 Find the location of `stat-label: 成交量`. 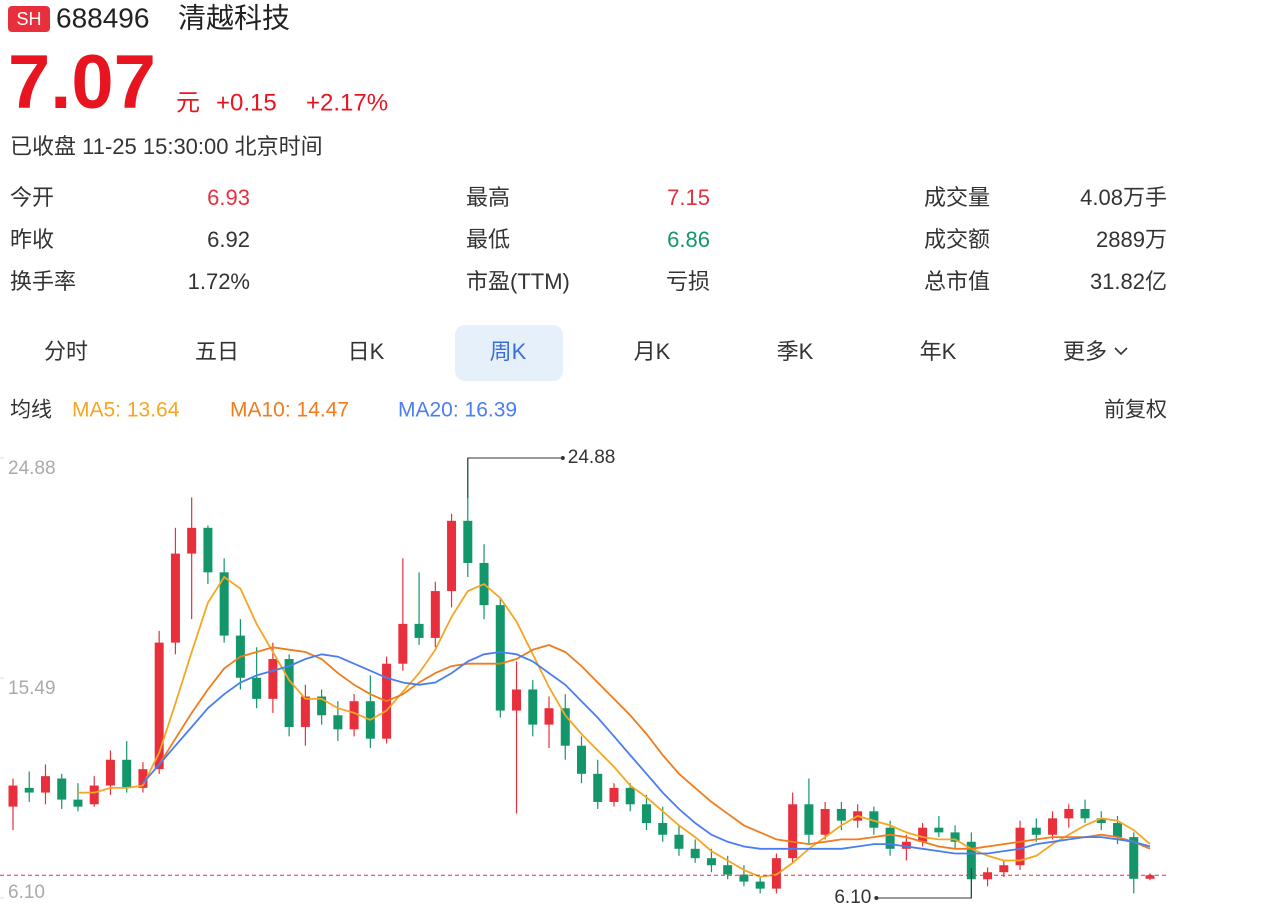

stat-label: 成交量 is located at coordinates (957, 197).